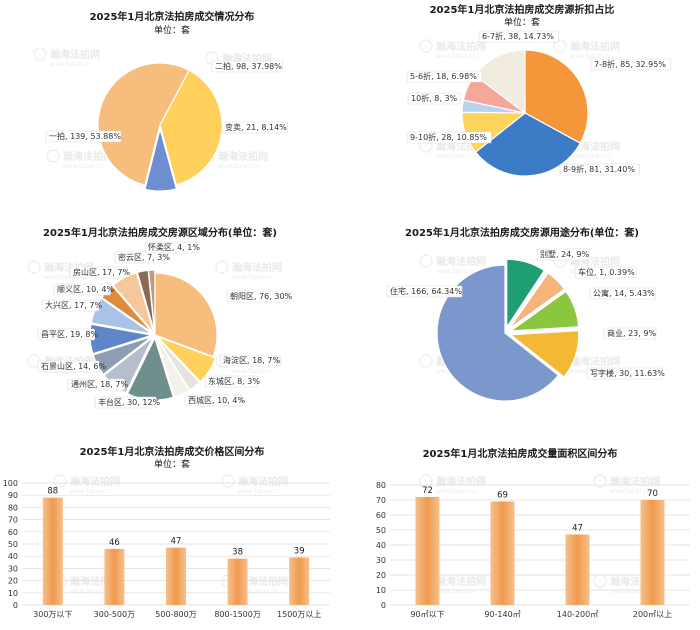  I want to click on bar-value-label: 47, so click(176, 542).